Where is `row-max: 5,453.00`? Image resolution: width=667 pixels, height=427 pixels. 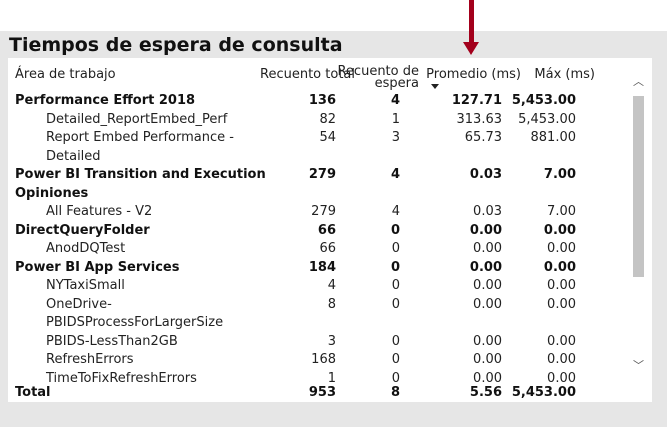
row-max: 5,453.00 is located at coordinates (547, 119).